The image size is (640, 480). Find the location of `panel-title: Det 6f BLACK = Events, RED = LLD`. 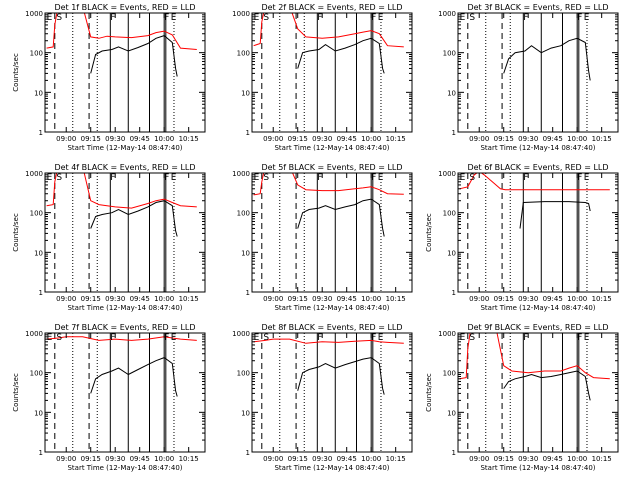

panel-title: Det 6f BLACK = Events, RED = LLD is located at coordinates (537, 167).